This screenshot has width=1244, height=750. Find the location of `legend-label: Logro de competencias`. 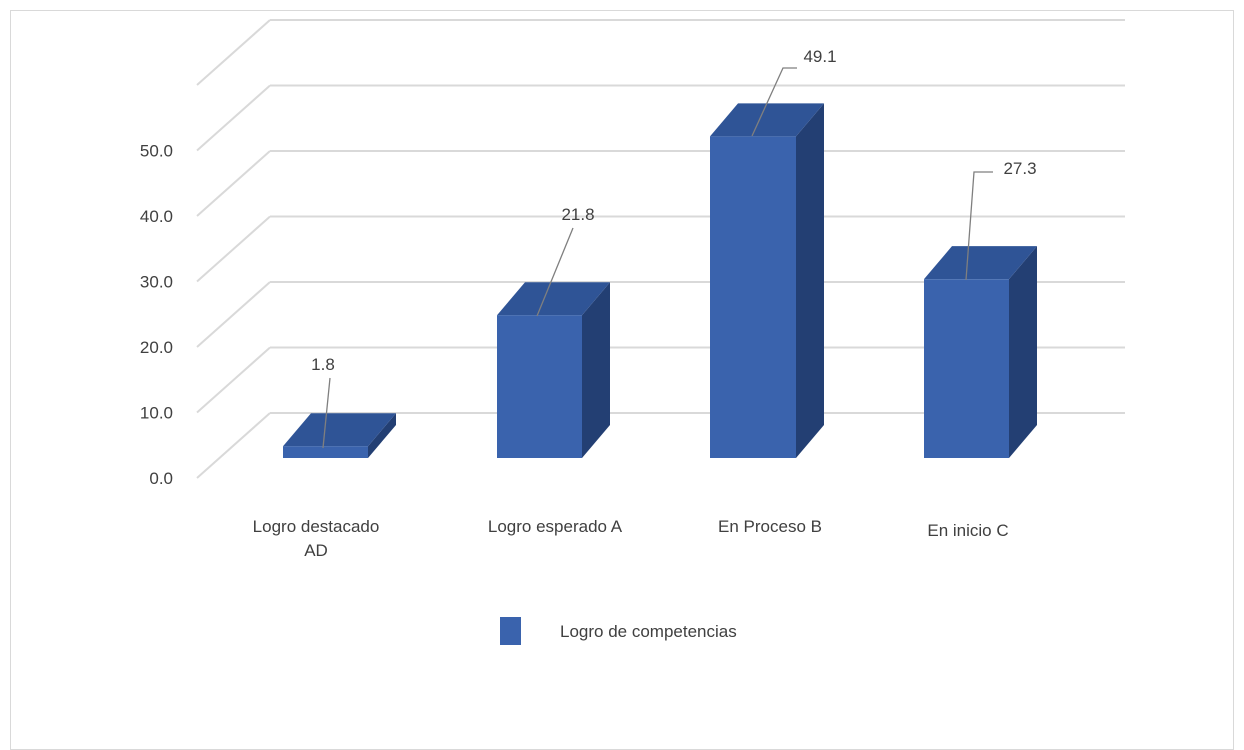

legend-label: Logro de competencias is located at coordinates (648, 631).